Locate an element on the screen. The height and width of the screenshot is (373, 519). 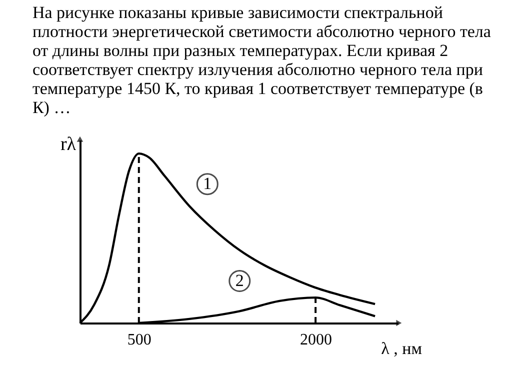
series-label: 2 is located at coordinates (239, 280).